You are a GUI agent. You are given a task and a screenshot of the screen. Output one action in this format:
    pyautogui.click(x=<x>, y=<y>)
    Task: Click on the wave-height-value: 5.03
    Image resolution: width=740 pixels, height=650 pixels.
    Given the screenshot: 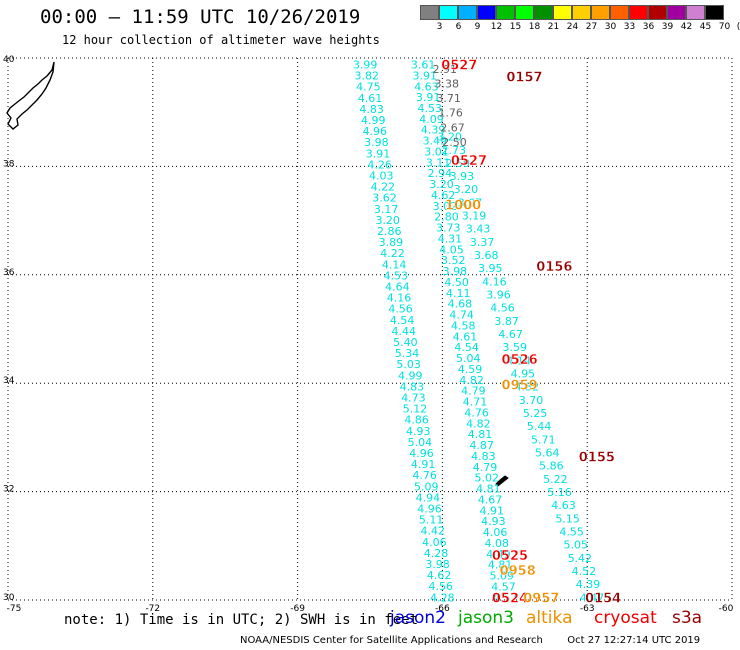 What is the action you would take?
    pyautogui.click(x=408, y=364)
    